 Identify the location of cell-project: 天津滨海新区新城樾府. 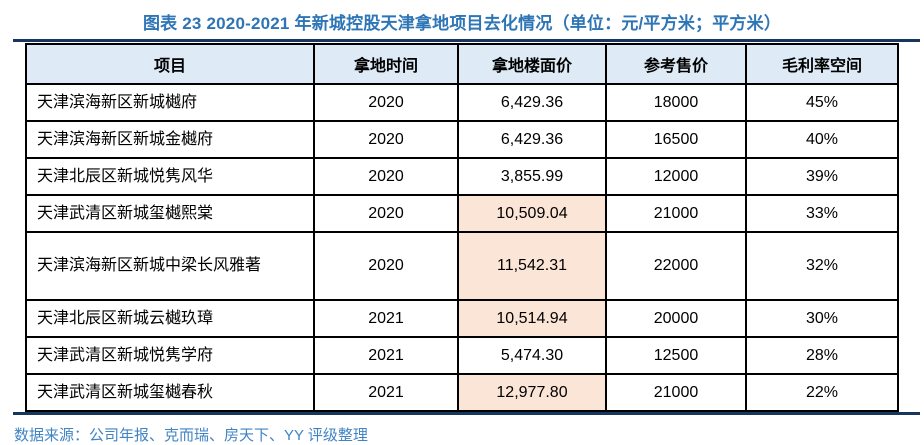
(170, 102).